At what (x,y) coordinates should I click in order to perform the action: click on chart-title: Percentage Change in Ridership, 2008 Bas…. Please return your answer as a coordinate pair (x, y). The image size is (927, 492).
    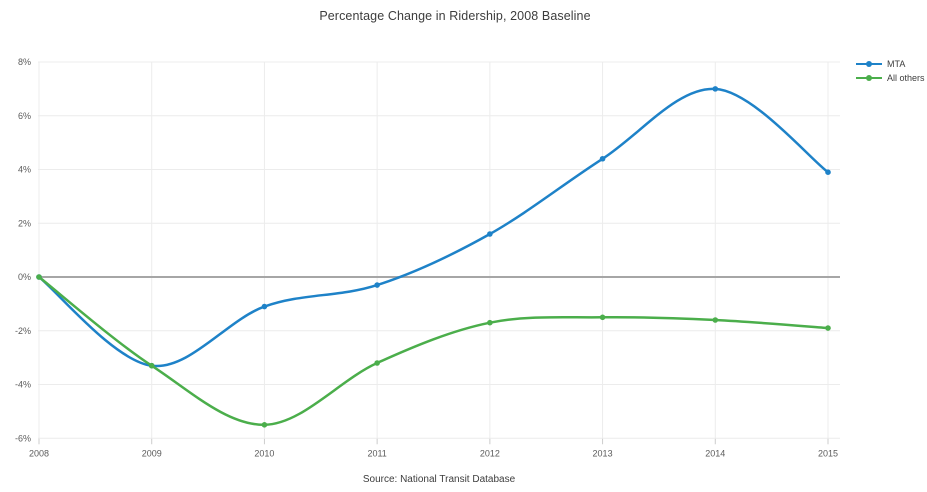
    Looking at the image, I should click on (455, 16).